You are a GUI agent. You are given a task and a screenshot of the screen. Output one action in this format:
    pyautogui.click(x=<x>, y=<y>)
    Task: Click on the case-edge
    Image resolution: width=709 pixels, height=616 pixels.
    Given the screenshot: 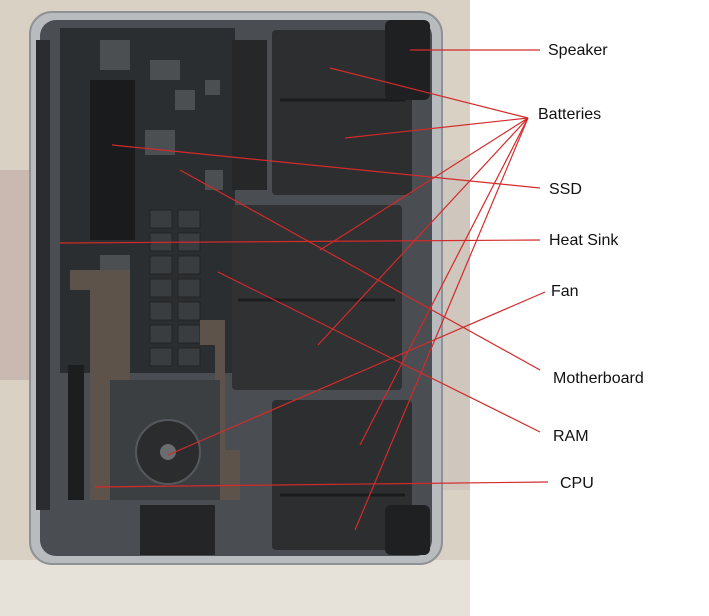 What is the action you would take?
    pyautogui.click(x=43, y=275)
    